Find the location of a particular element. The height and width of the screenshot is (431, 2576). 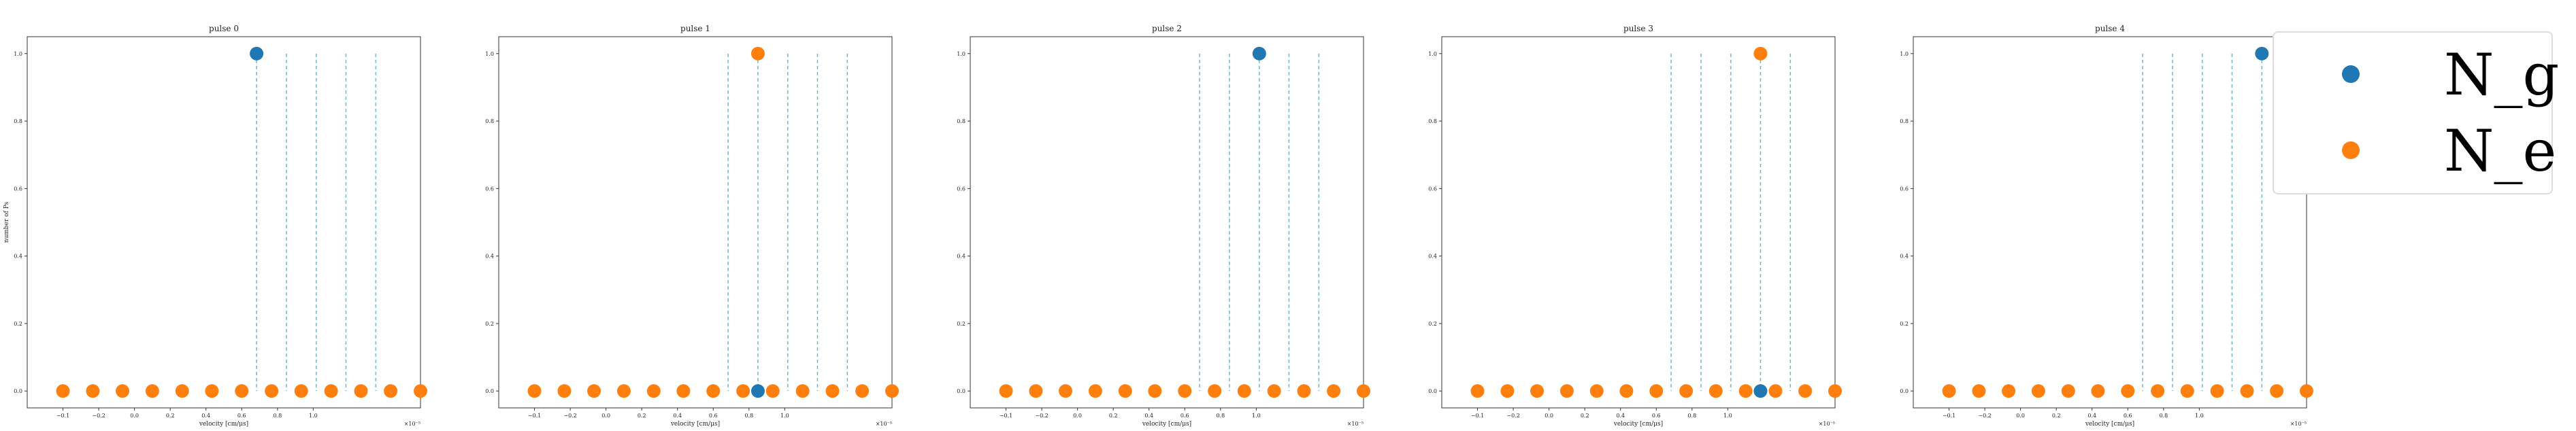

legend-entry-e: N_e is located at coordinates (2415, 151).